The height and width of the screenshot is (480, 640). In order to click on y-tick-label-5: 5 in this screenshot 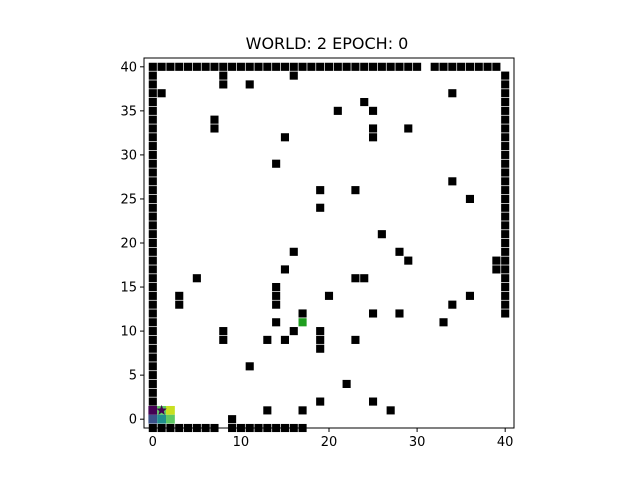, I will do `click(133, 376)`.